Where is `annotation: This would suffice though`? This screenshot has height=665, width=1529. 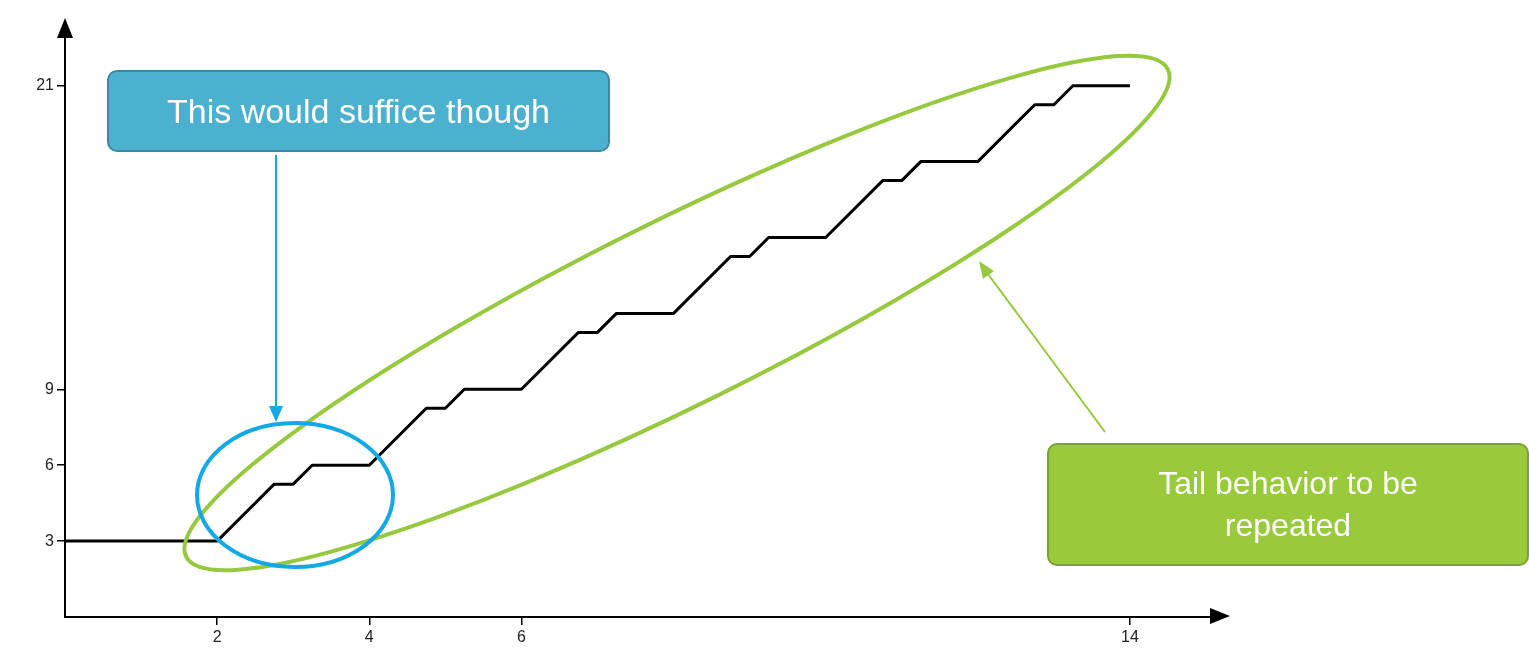 annotation: This would suffice though is located at coordinates (358, 111).